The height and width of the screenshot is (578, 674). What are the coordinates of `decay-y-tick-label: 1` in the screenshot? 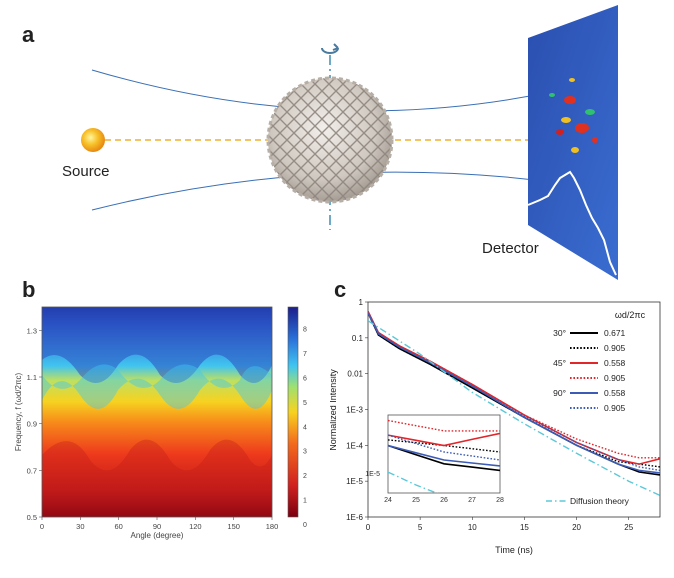 It's located at (361, 302).